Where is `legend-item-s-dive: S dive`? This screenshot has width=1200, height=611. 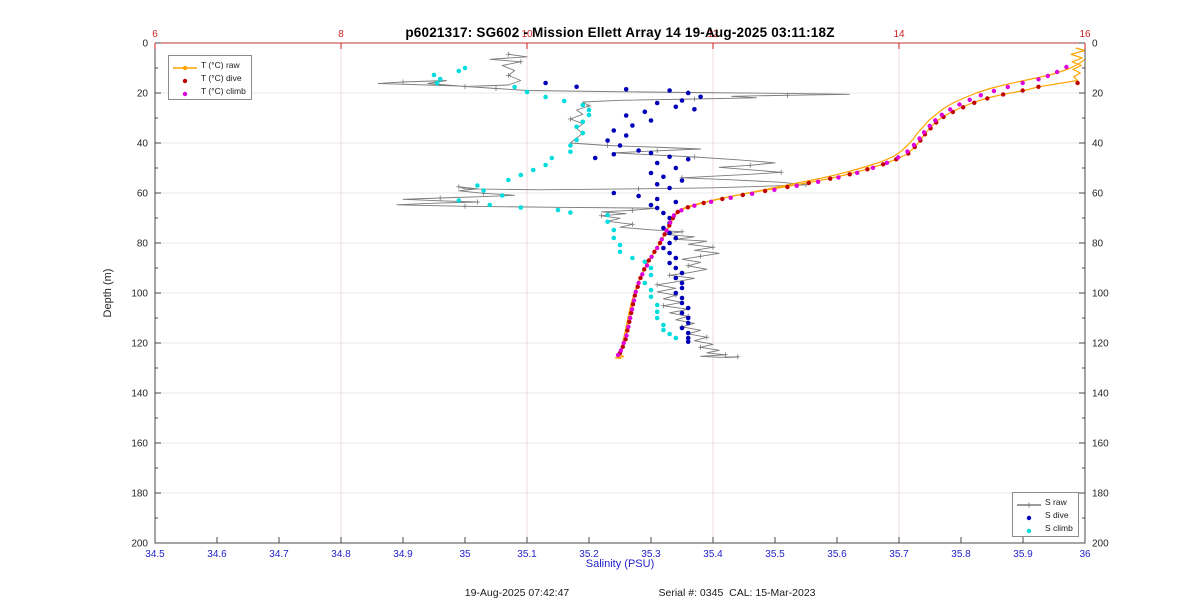 legend-item-s-dive: S dive is located at coordinates (1044, 514).